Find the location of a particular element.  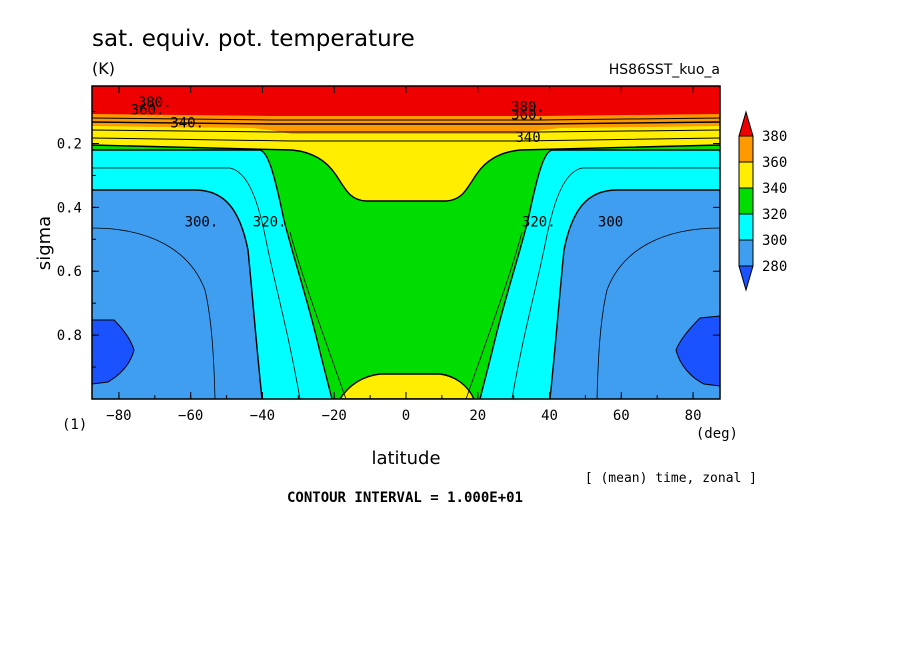

contour-300-left is located at coordinates (177, 294).